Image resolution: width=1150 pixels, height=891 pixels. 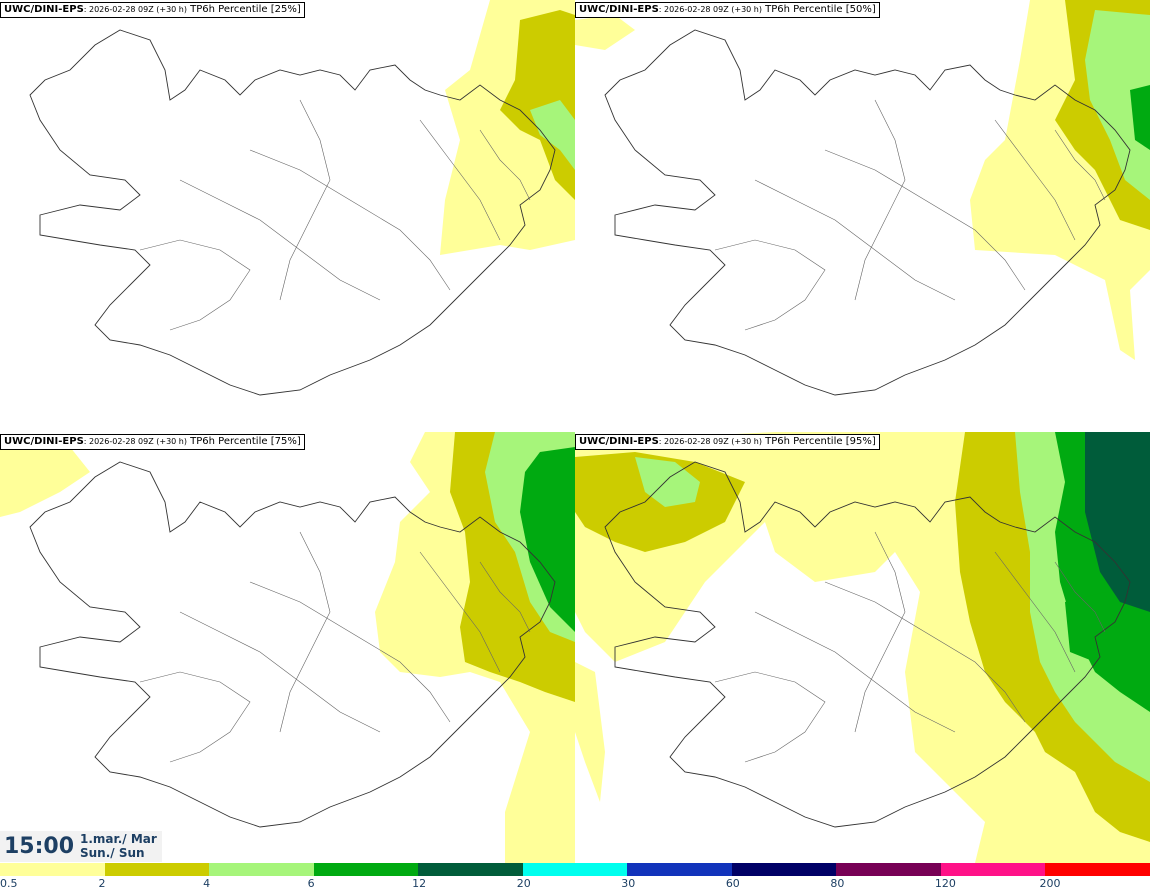 I want to click on product-name: TP6h Percentile [50%], so click(x=818, y=9).